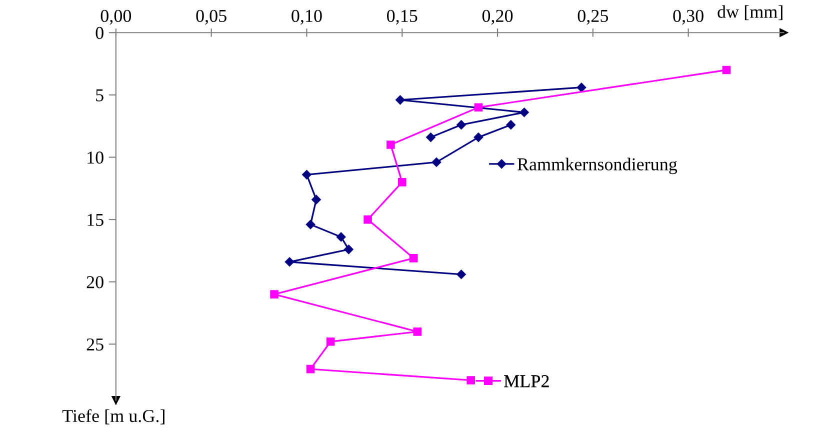 The width and height of the screenshot is (840, 435). I want to click on y-tick-label: 15, so click(96, 220).